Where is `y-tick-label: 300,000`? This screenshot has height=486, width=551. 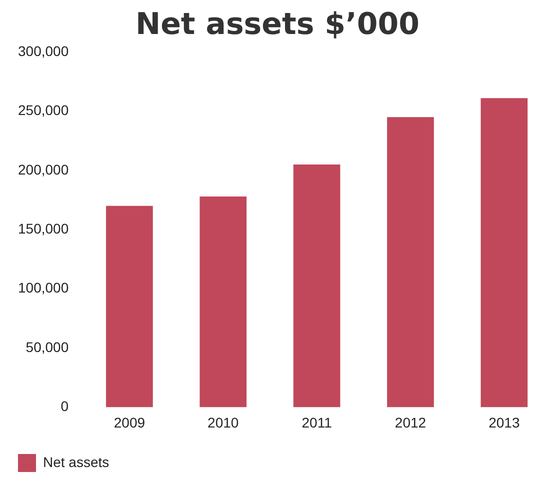
y-tick-label: 300,000 is located at coordinates (43, 50).